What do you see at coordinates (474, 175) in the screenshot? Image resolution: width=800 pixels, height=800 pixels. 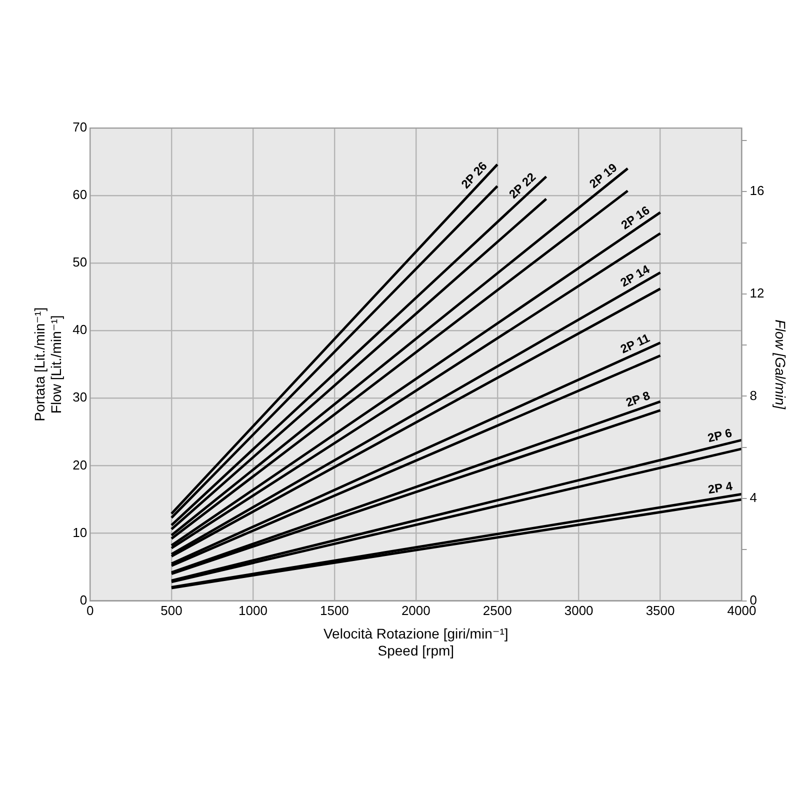 I see `text: 2P 26` at bounding box center [474, 175].